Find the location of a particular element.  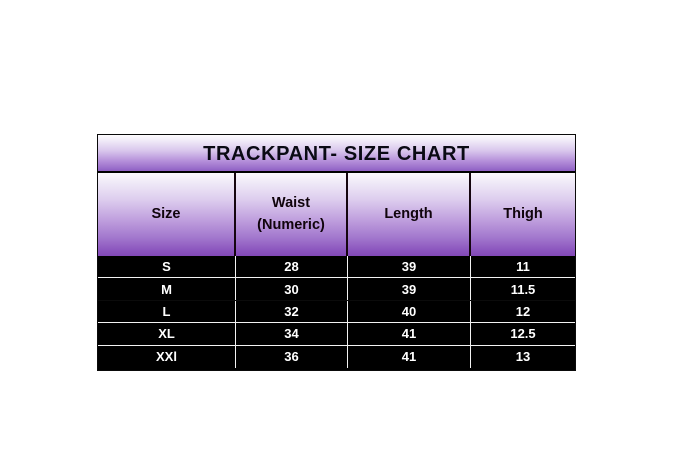

column-header-size: Size is located at coordinates (167, 214).